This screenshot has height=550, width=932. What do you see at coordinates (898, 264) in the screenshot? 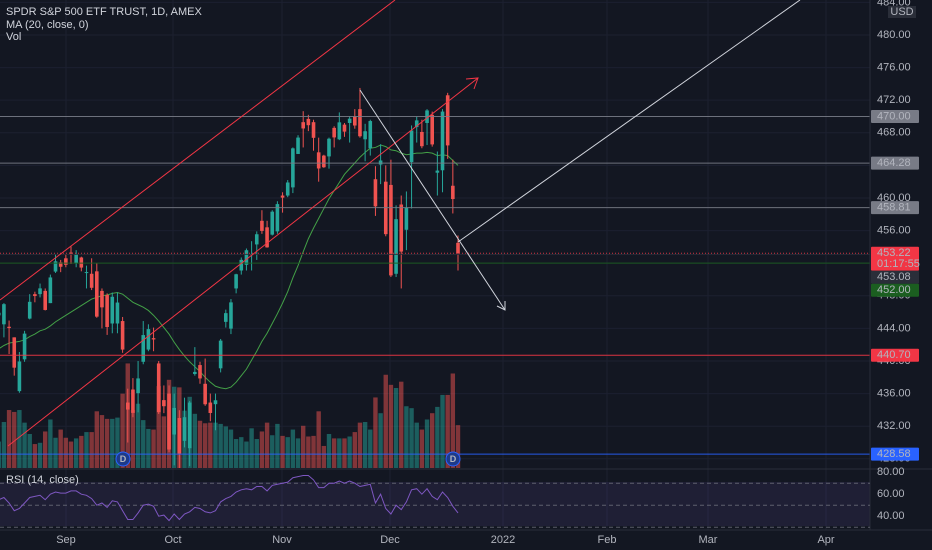
I see `countdown: 01:17:55` at bounding box center [898, 264].